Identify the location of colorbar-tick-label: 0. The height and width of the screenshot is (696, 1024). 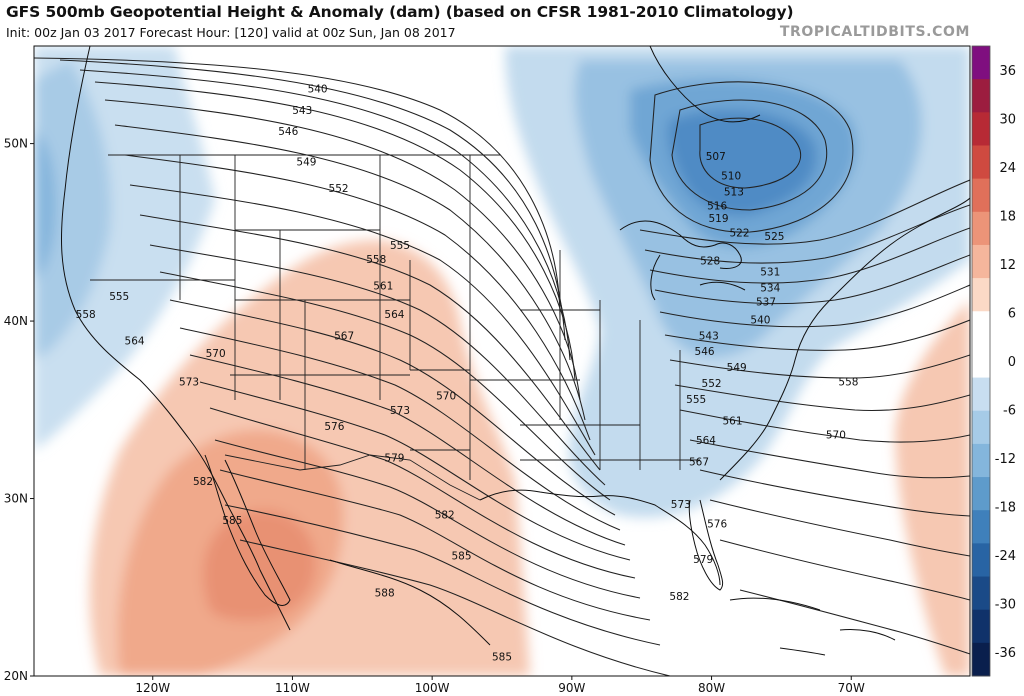
(1012, 362).